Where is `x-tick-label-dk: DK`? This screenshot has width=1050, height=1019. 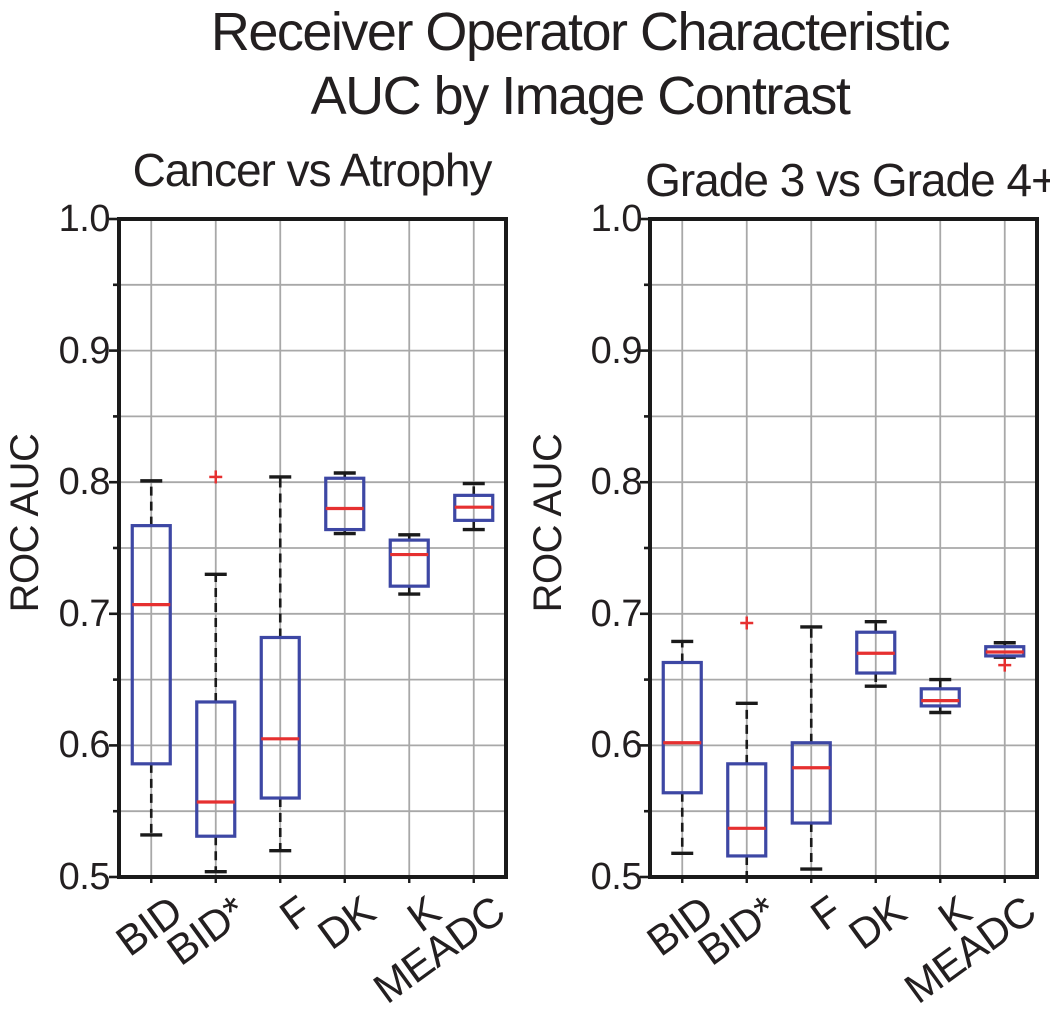
x-tick-label-dk: DK is located at coordinates (877, 922).